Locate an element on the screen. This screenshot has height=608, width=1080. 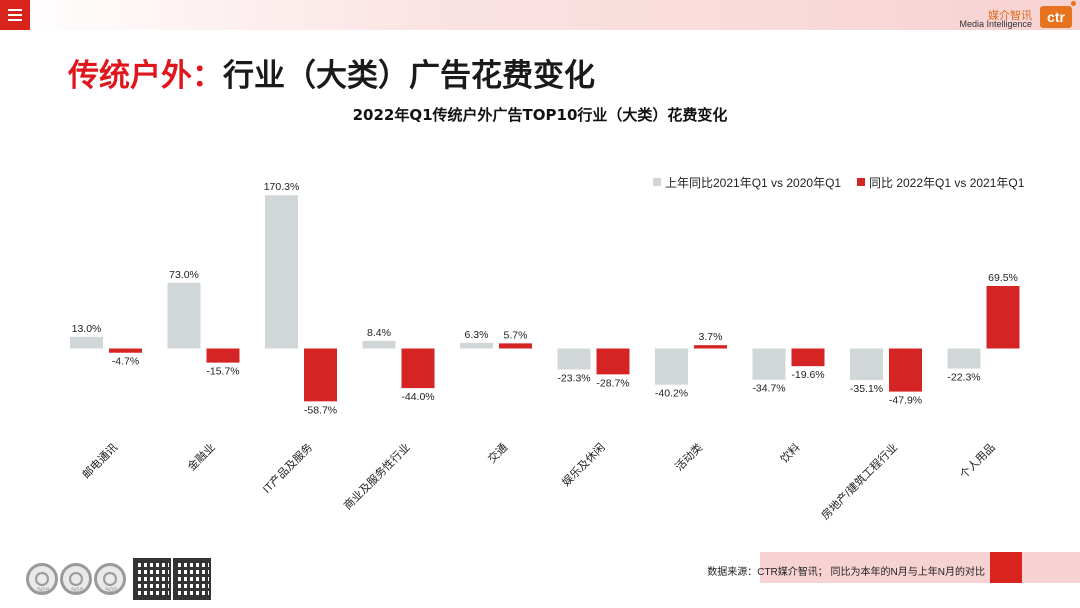
menu-icon is located at coordinates (15, 15).